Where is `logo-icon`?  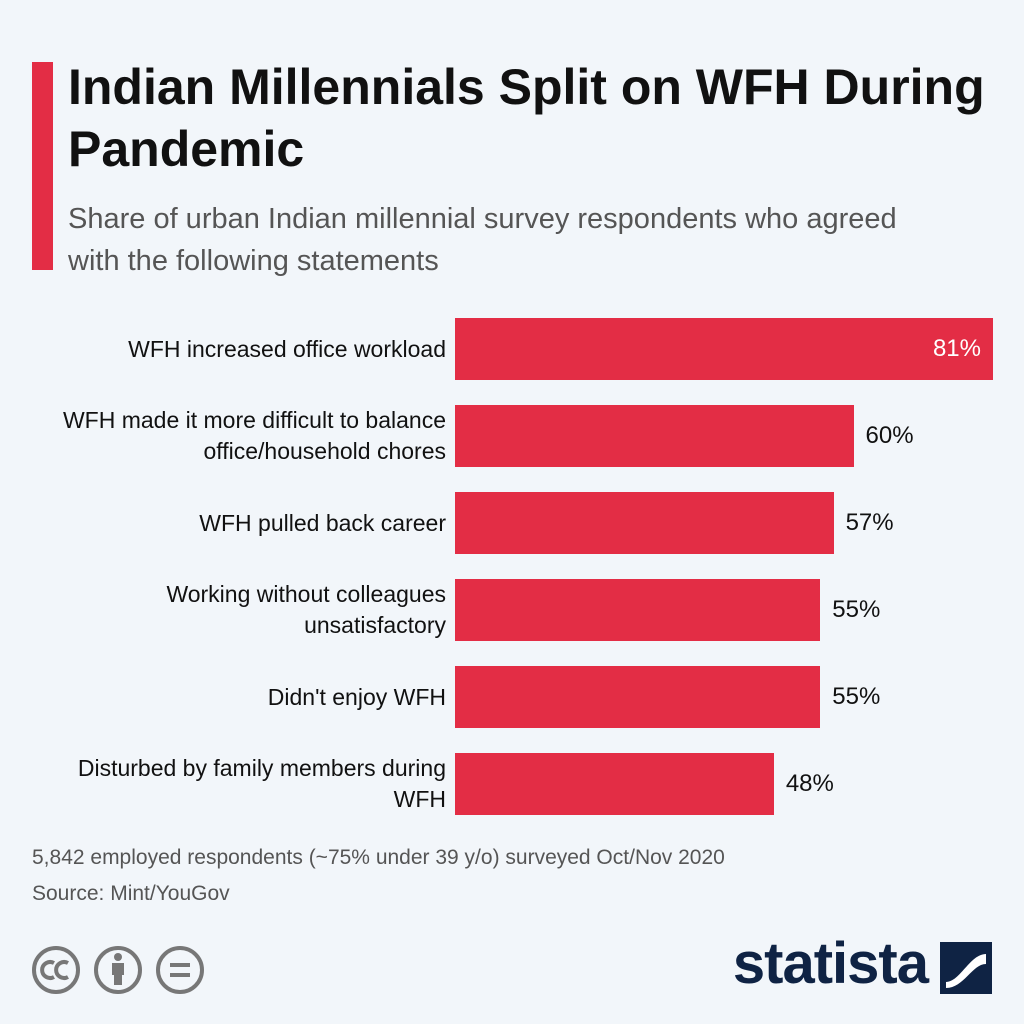
logo-icon is located at coordinates (966, 968).